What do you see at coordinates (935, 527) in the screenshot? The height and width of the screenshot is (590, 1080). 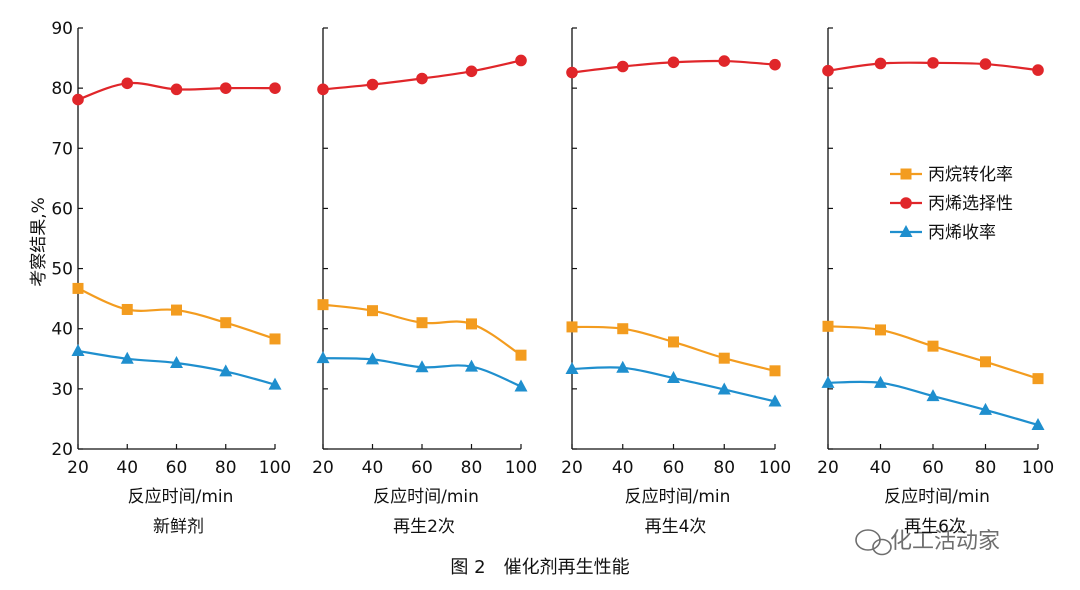 I see `panel-title: 再生6次` at bounding box center [935, 527].